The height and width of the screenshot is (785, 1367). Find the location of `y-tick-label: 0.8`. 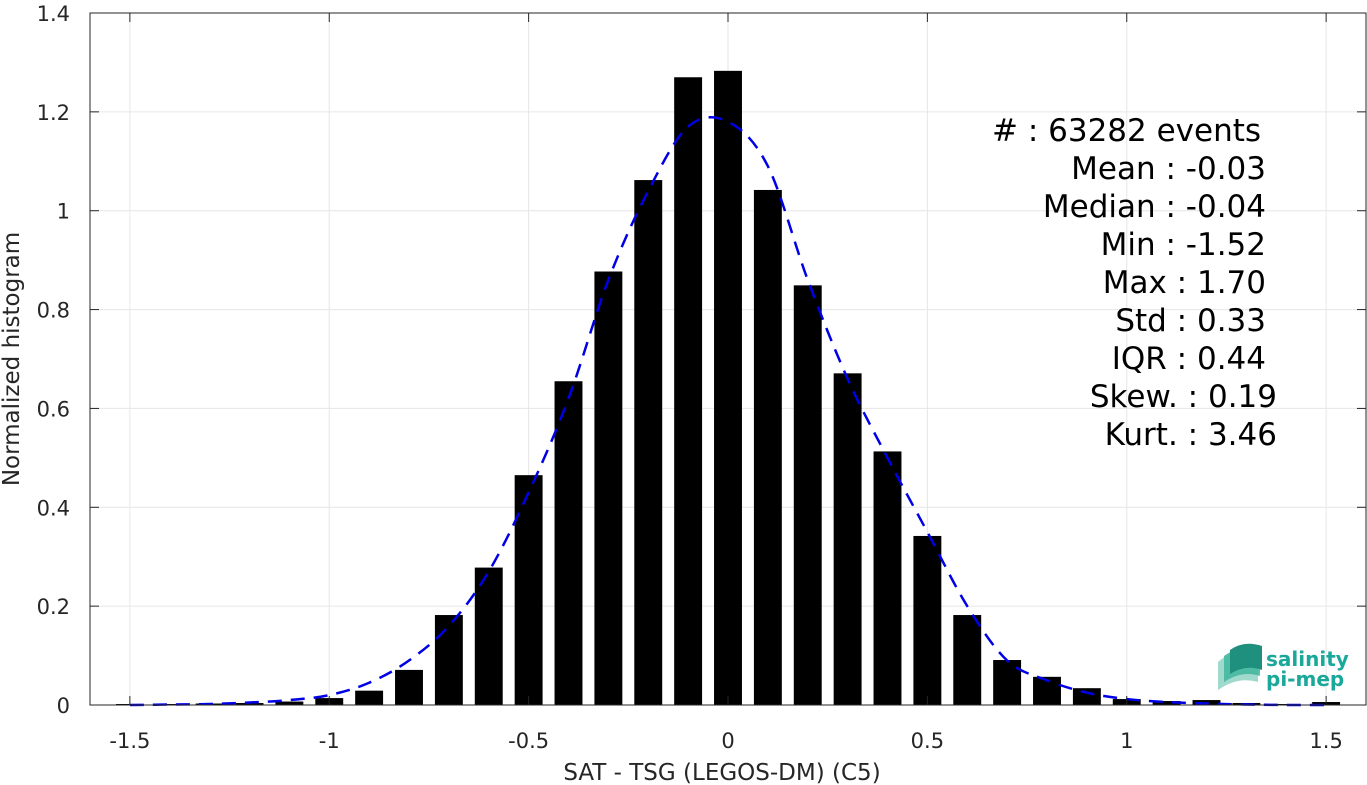

y-tick-label: 0.8 is located at coordinates (53, 311).